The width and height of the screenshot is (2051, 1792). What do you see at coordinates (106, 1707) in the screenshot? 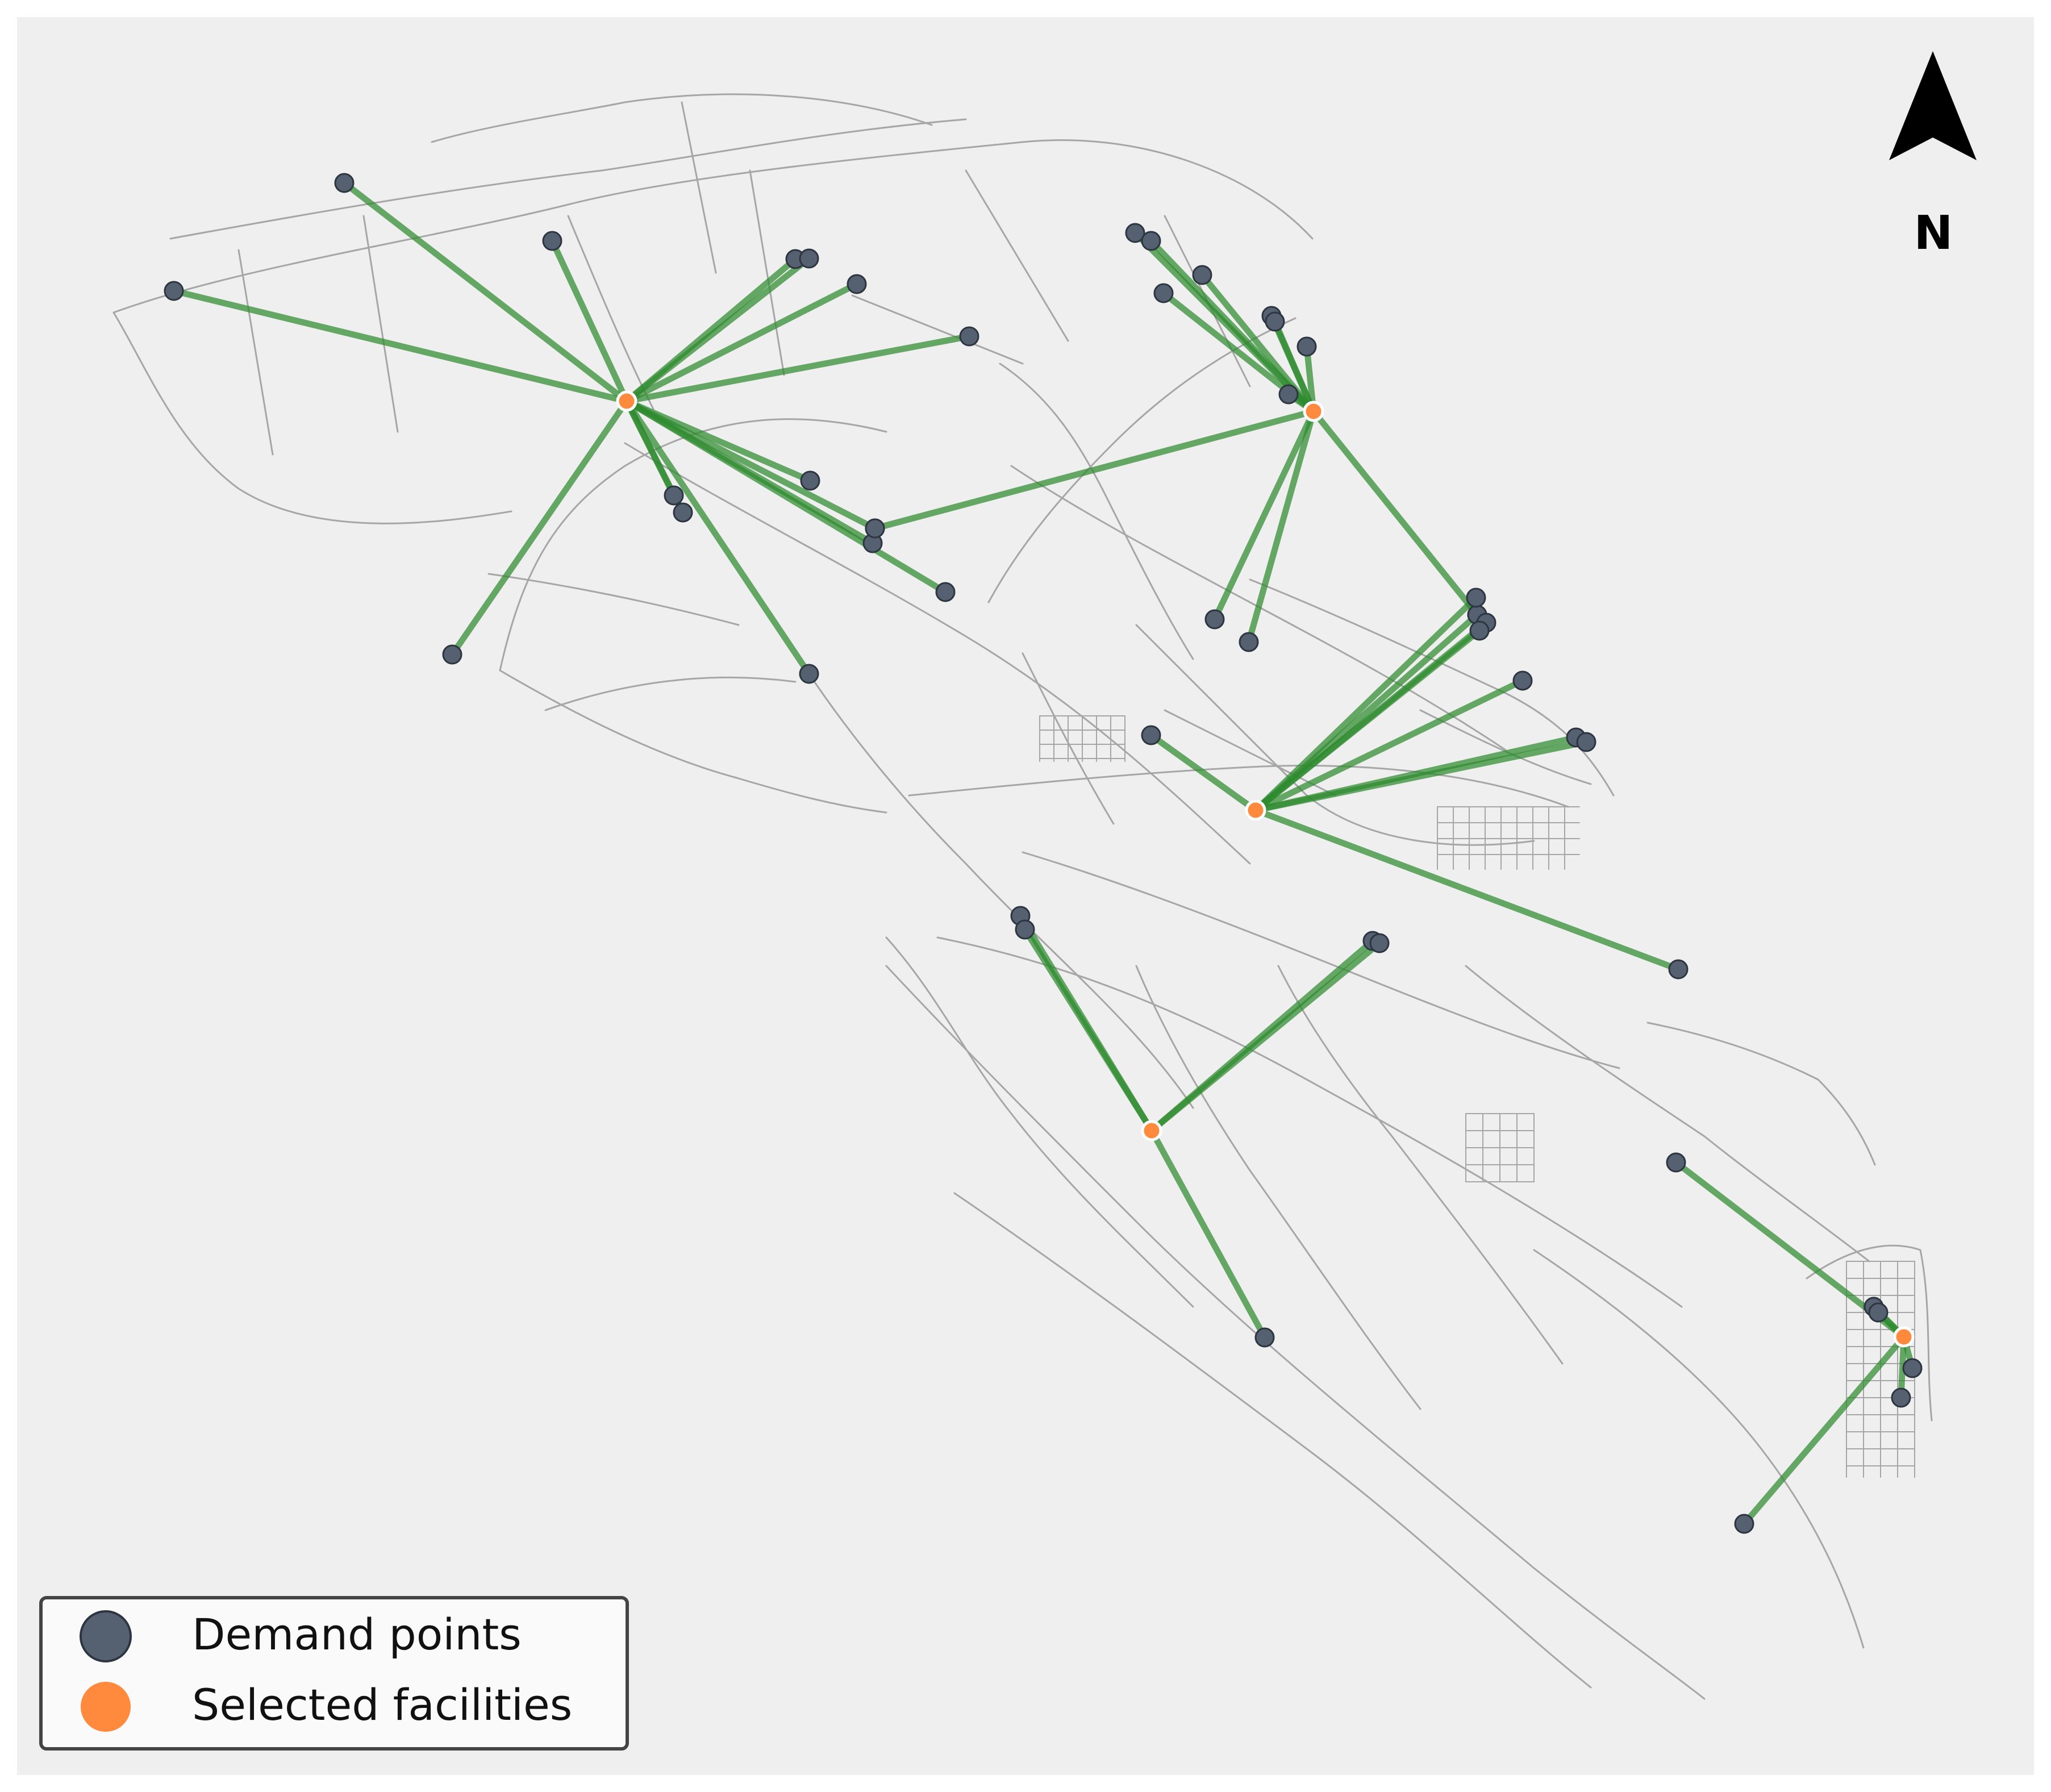
I see `legend-facility-marker` at bounding box center [106, 1707].